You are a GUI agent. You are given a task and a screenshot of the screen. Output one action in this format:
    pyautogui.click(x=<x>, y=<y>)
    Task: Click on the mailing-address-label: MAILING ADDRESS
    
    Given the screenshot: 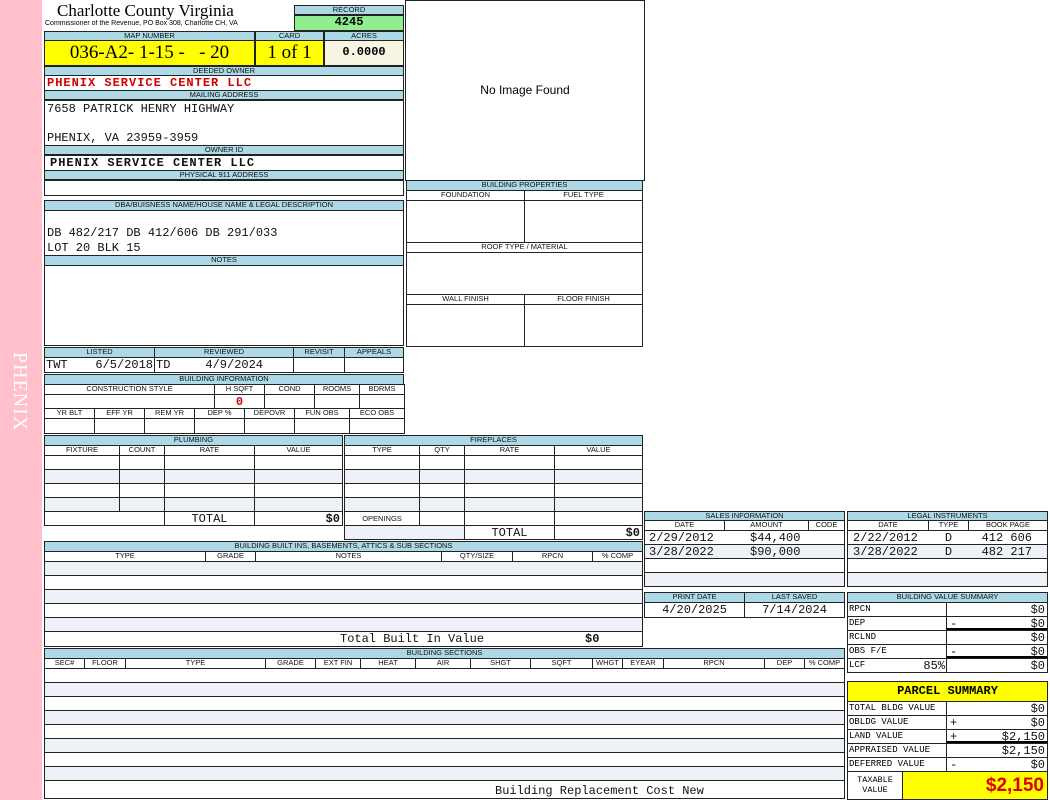 What is the action you would take?
    pyautogui.click(x=224, y=95)
    